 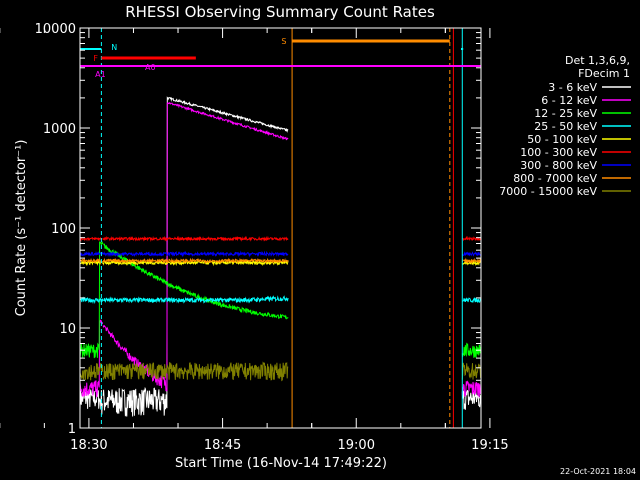 I want to click on series-800_7000keV-line, so click(x=280, y=261).